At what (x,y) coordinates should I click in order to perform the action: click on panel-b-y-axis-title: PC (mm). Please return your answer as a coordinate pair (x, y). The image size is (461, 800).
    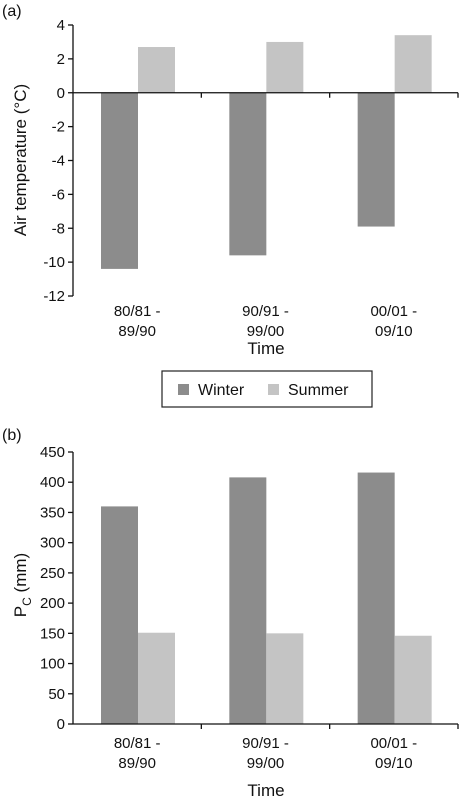
    Looking at the image, I should click on (22, 585).